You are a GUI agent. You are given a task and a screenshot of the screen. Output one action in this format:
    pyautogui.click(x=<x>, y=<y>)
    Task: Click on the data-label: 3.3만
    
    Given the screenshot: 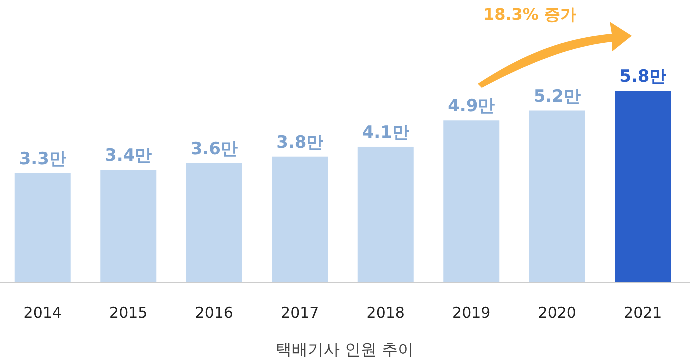 What is the action you would take?
    pyautogui.click(x=42, y=159)
    